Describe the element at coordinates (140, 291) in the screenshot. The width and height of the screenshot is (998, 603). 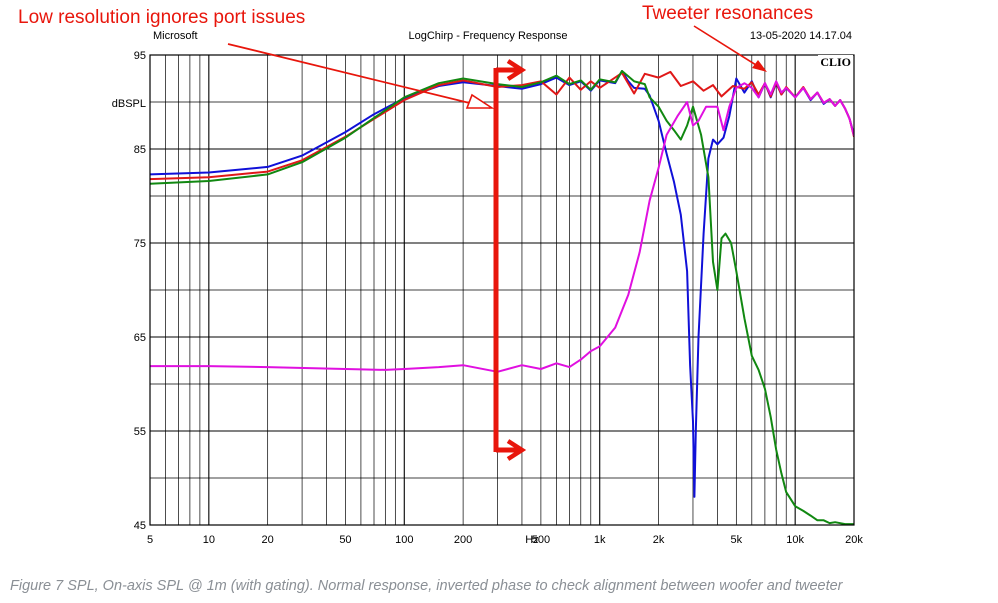
I see `y-tick-labels: 45 55 65 75 85 95` at that location.